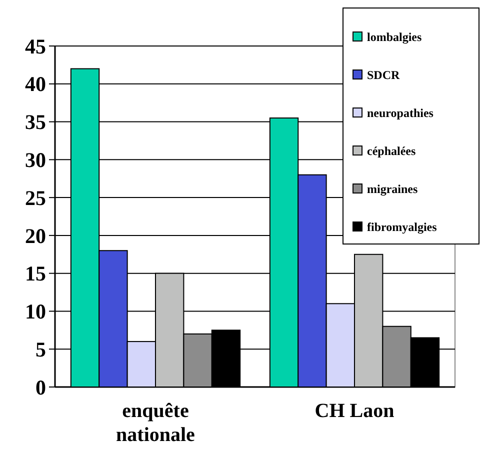  I want to click on legend-label: fibromyalgies, so click(402, 227).